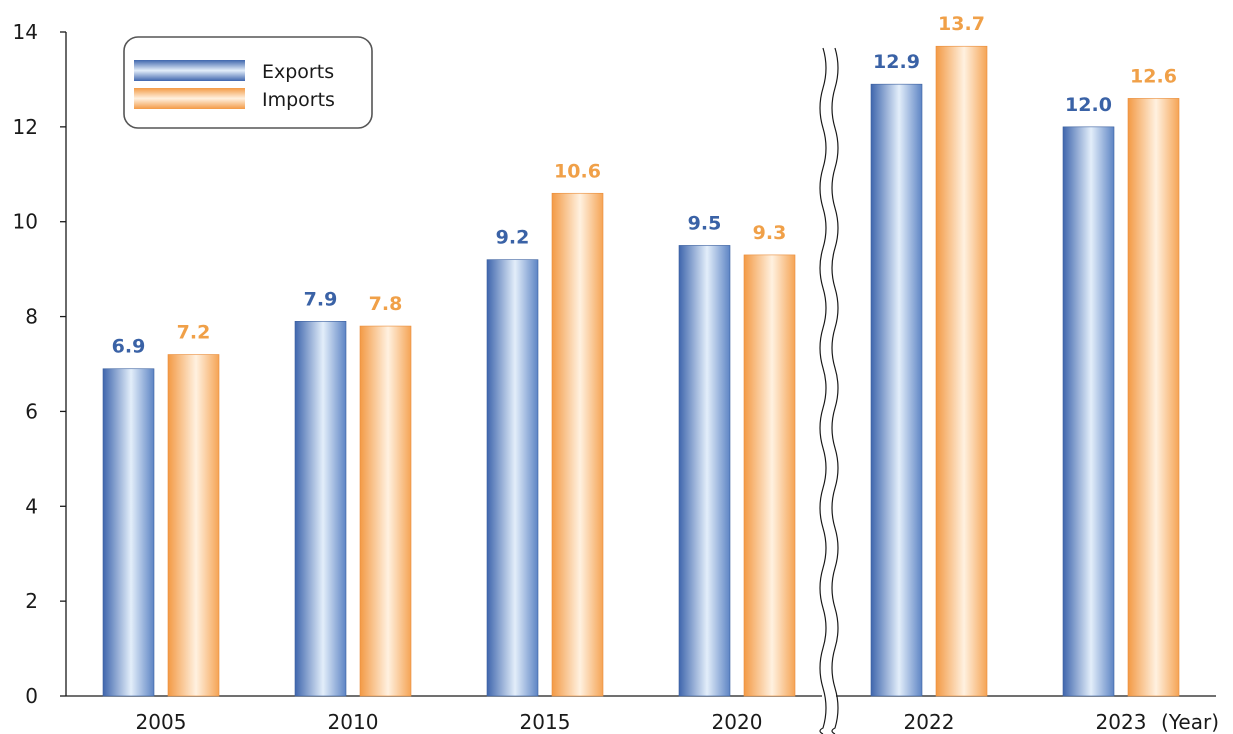 This screenshot has width=1233, height=734. Describe the element at coordinates (193, 525) in the screenshot. I see `bar-imports-2005` at that location.